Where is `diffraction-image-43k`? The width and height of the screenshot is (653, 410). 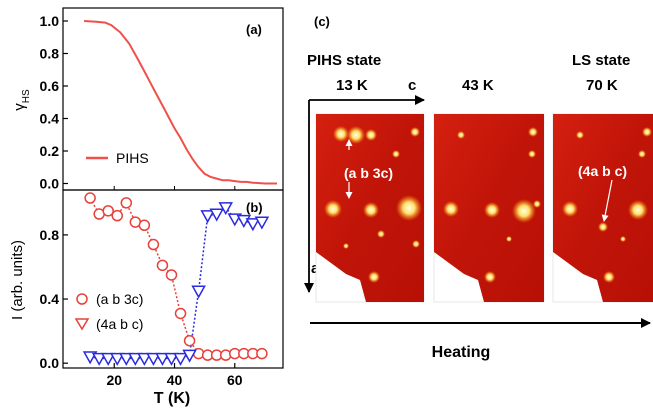
diffraction-image-43k is located at coordinates (489, 208).